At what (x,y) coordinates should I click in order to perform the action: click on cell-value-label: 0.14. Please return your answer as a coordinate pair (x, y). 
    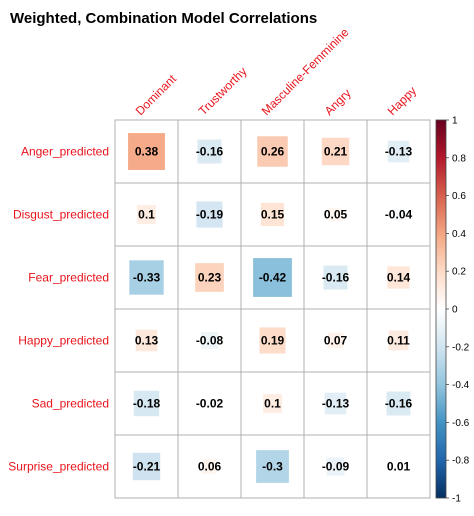
    Looking at the image, I should click on (399, 278).